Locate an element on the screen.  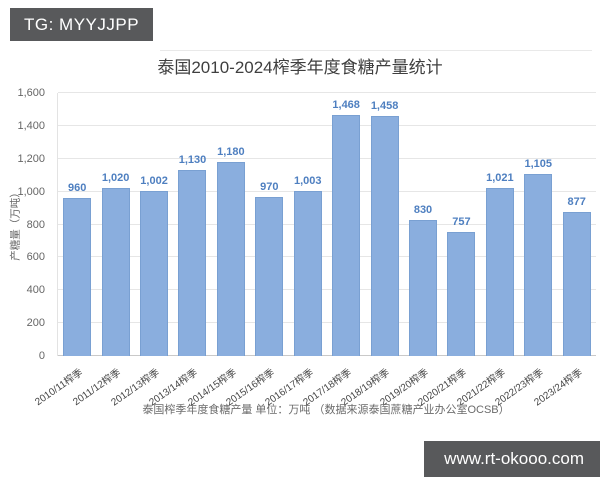
bar-value-label: 1,130 is located at coordinates (192, 160).